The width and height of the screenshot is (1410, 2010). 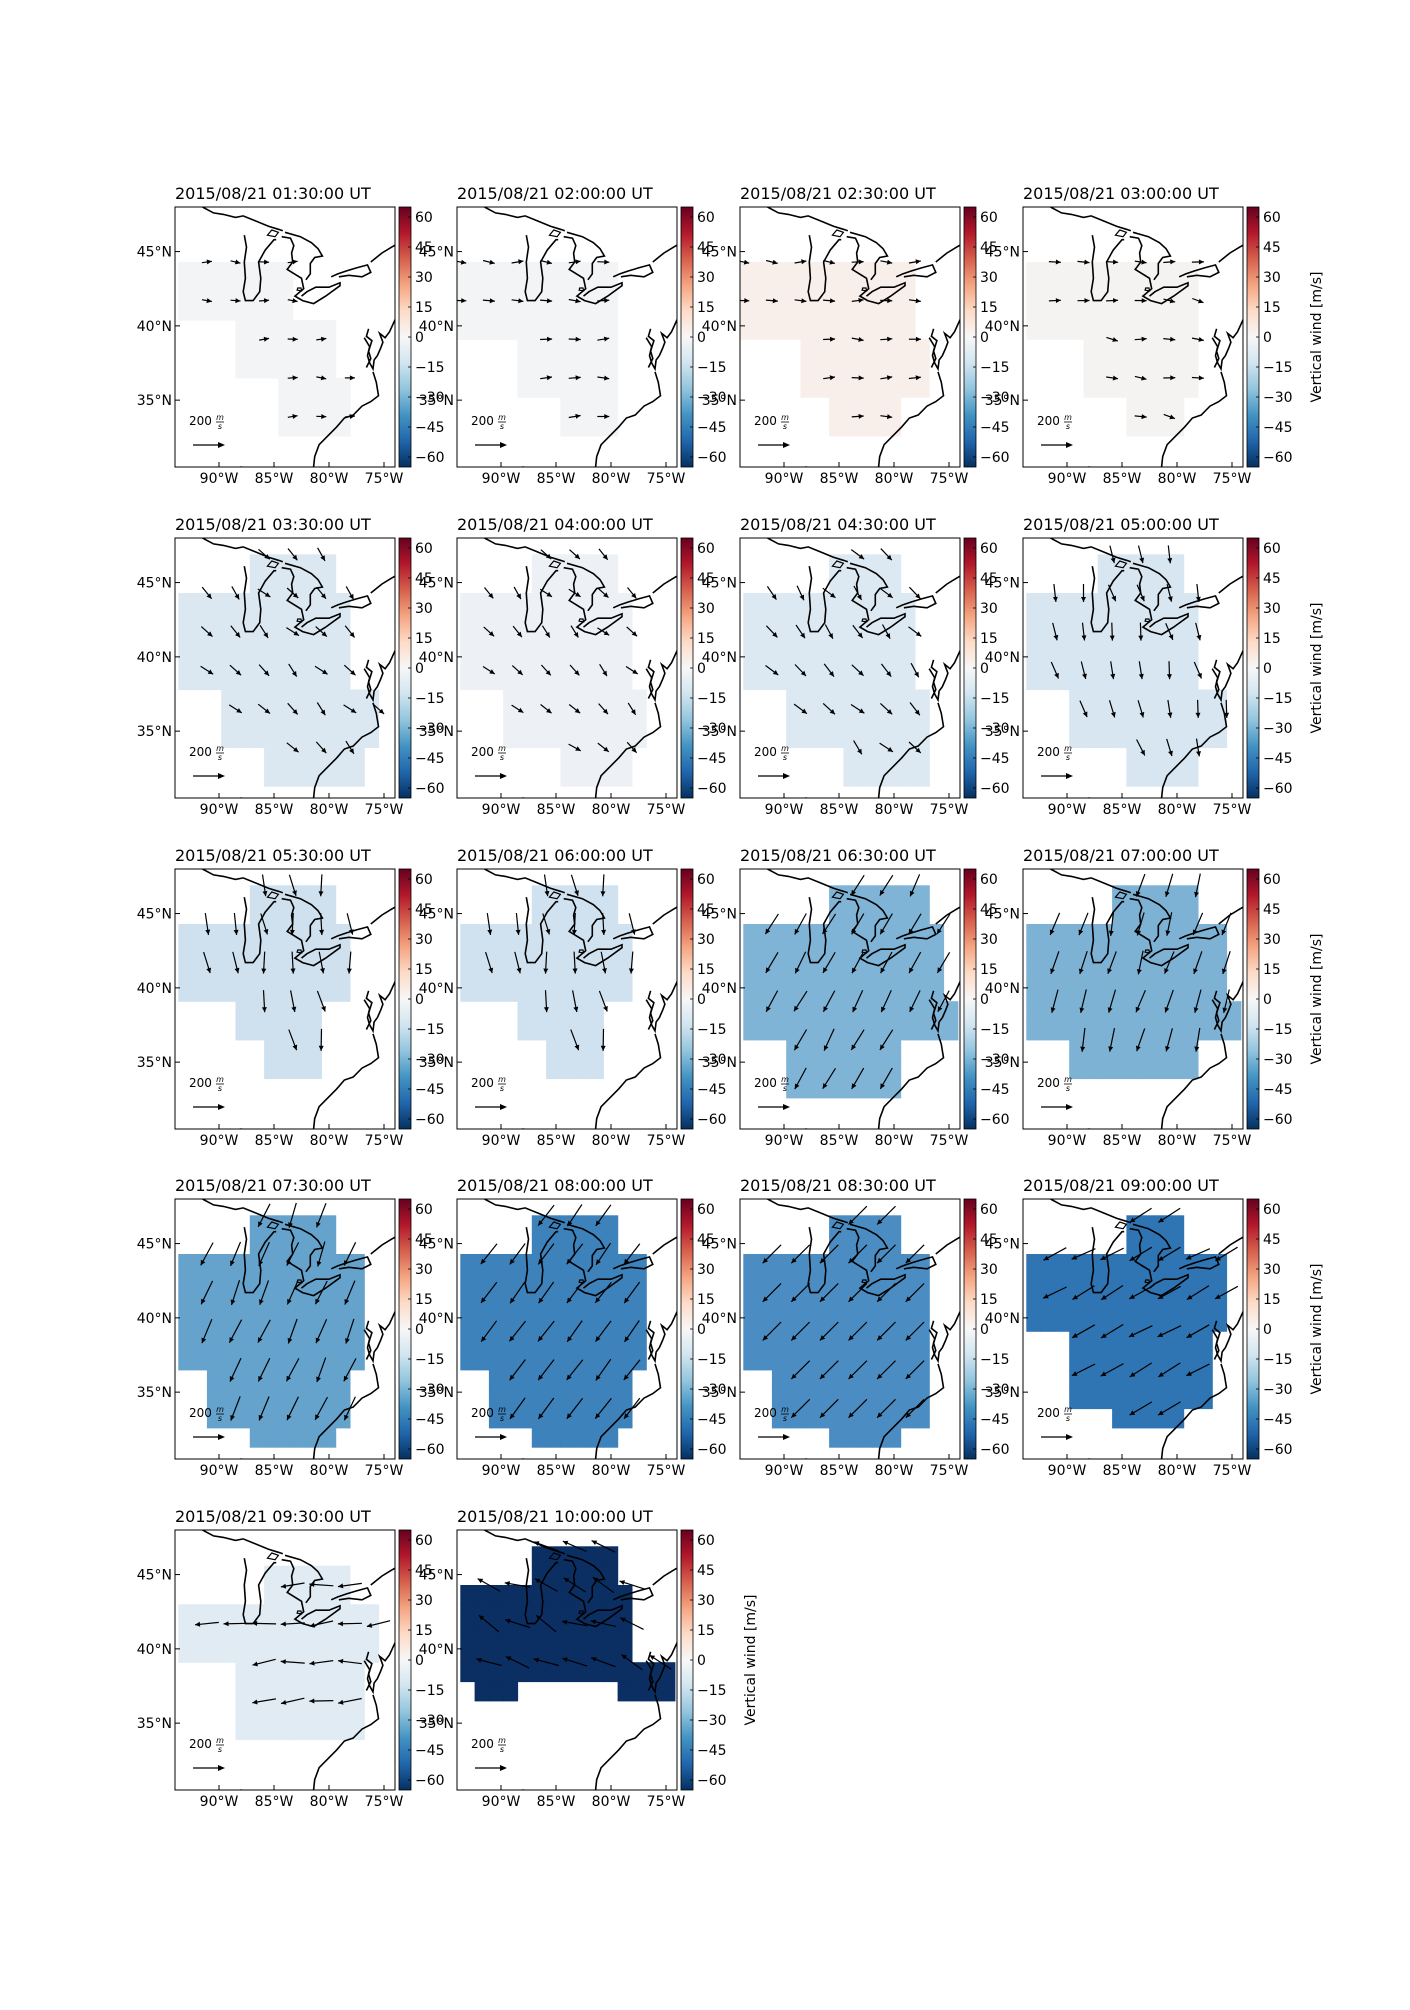 What do you see at coordinates (989, 549) in the screenshot?
I see `colorbar-tick-label: 60` at bounding box center [989, 549].